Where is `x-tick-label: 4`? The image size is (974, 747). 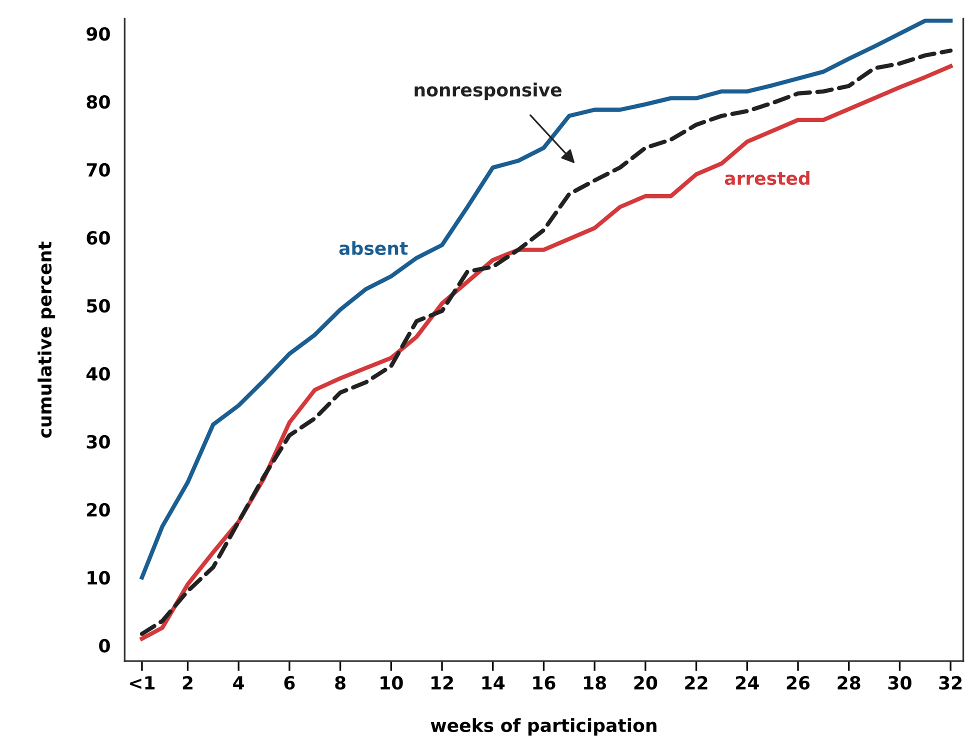 x-tick-label: 4 is located at coordinates (238, 683).